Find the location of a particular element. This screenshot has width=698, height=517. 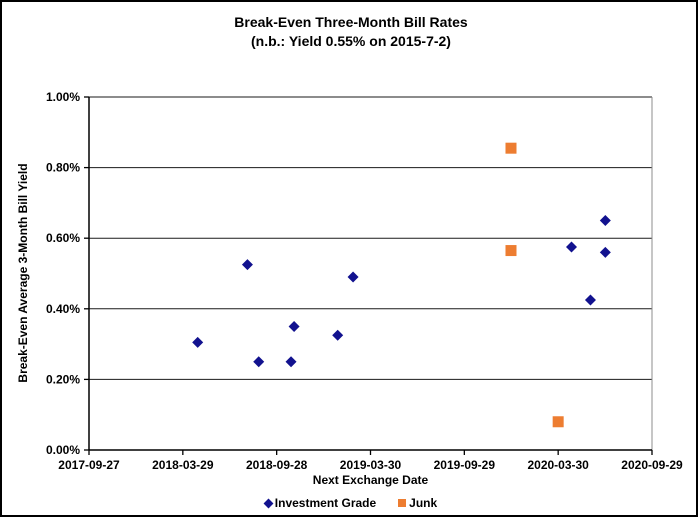

x-tick-label: 2020-09-29 is located at coordinates (652, 465).